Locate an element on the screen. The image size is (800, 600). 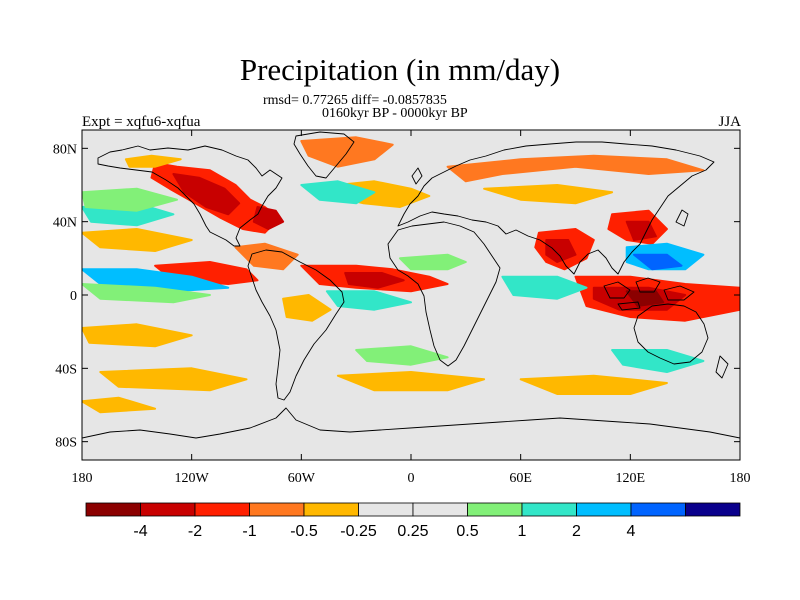
coastline-maritime-continent is located at coordinates (649, 294).